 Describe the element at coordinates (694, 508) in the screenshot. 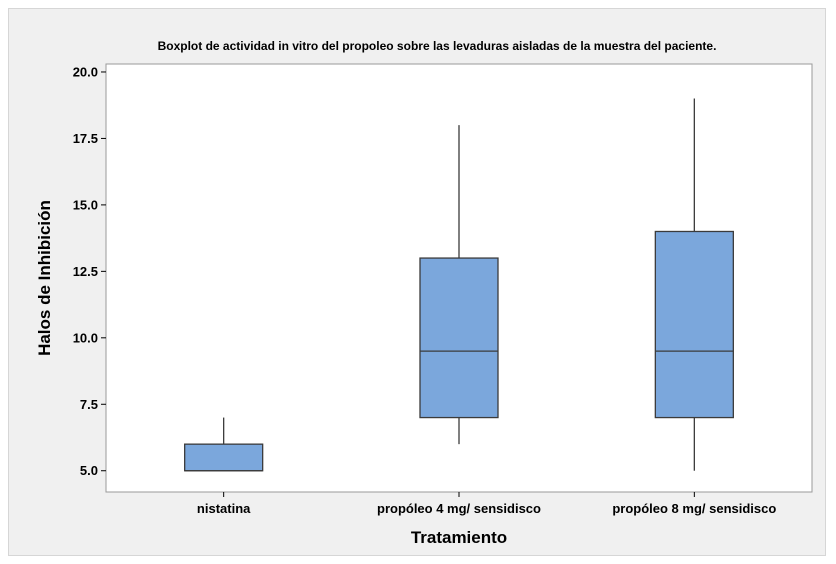

I see `x-tick-label: propóleo 8 mg/ sensidisco` at that location.